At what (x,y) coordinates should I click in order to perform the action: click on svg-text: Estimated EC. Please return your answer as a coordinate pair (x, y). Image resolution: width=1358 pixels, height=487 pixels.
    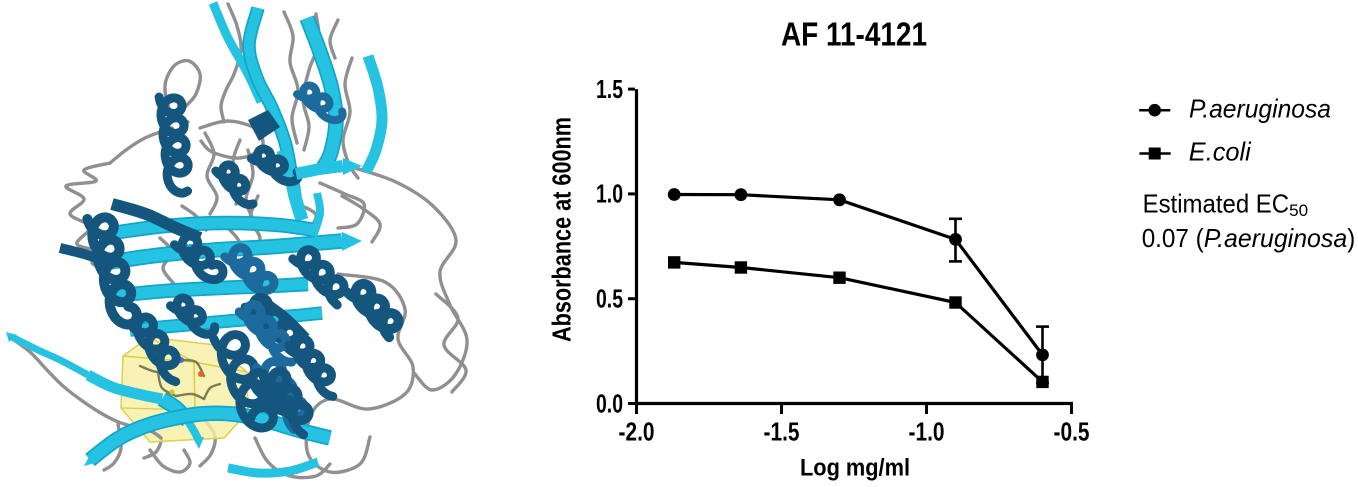
    Looking at the image, I should click on (1216, 204).